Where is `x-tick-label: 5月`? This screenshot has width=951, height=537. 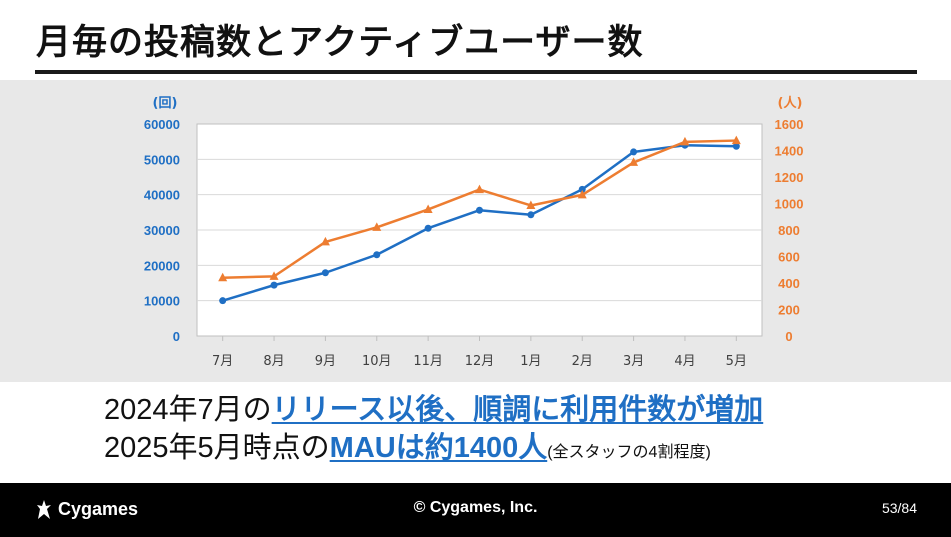
x-tick-label: 5月 is located at coordinates (736, 361).